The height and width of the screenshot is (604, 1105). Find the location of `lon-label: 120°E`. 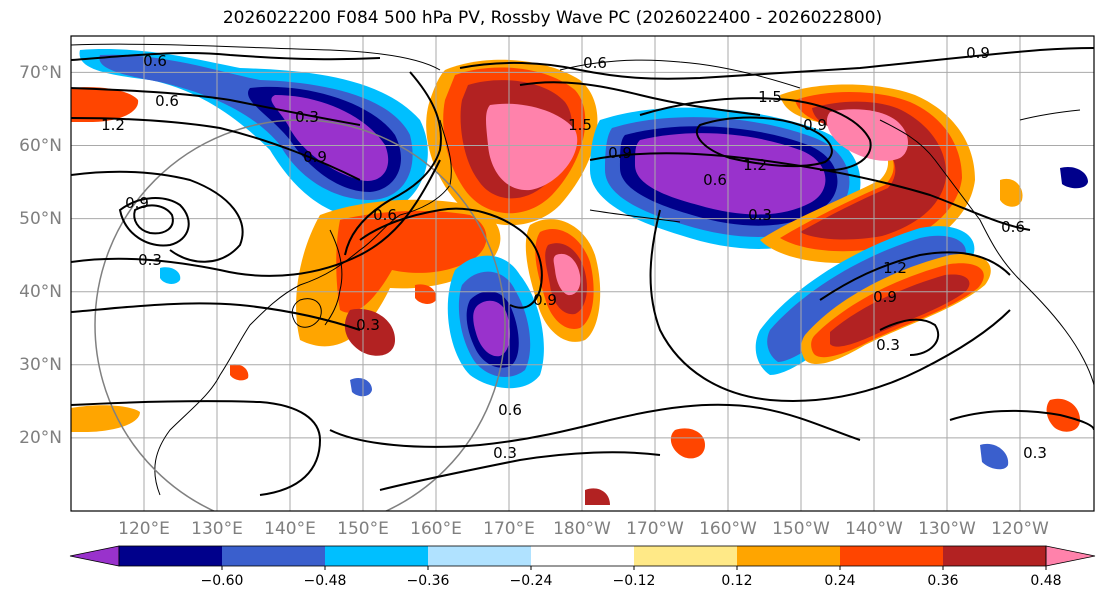

lon-label: 120°E is located at coordinates (144, 529).